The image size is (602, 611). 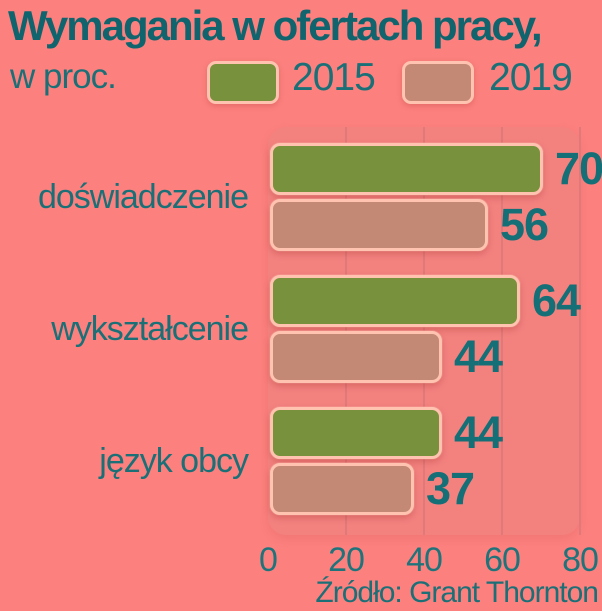 What do you see at coordinates (243, 82) in the screenshot?
I see `legend-swatch-2015` at bounding box center [243, 82].